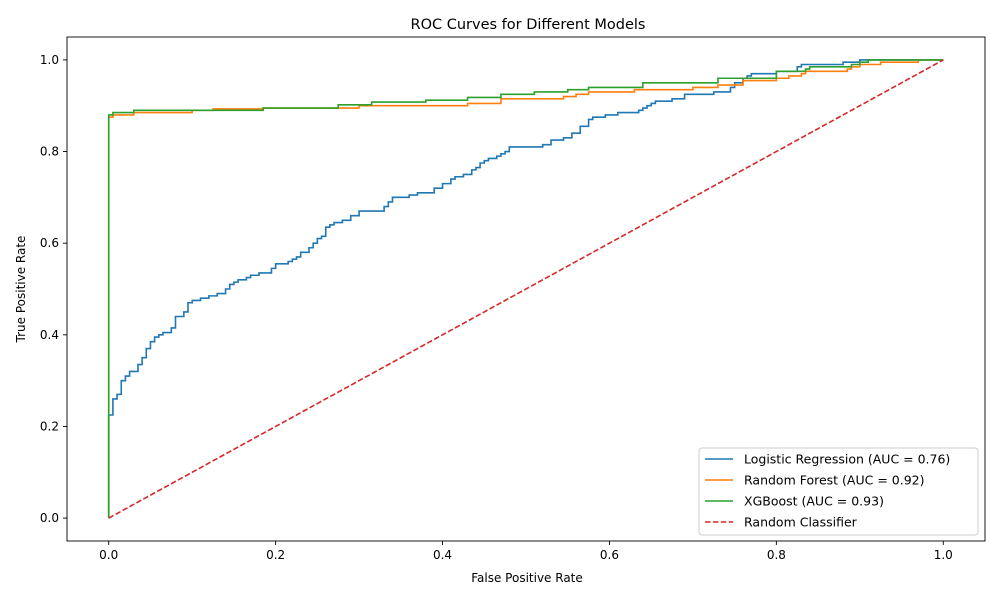  What do you see at coordinates (847, 459) in the screenshot?
I see `legend-label-0: Logistic Regression (AUC = 0.76)` at bounding box center [847, 459].